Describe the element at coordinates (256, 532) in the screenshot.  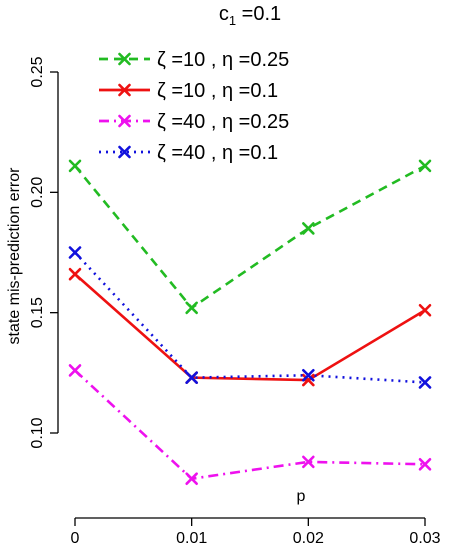
I see `x-axis: 0 0.01 0.02 0.03` at that location.